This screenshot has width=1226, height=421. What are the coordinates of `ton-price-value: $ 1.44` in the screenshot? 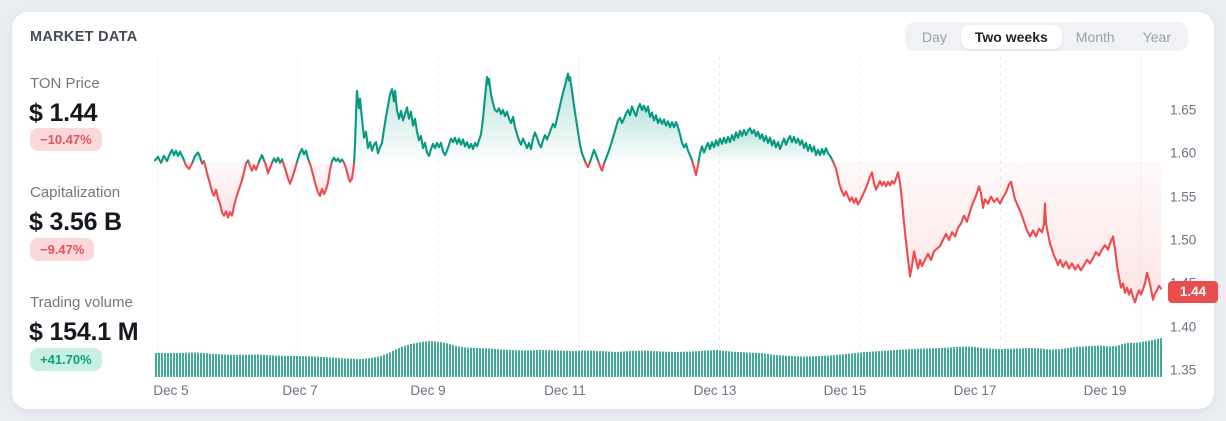 It's located at (63, 113).